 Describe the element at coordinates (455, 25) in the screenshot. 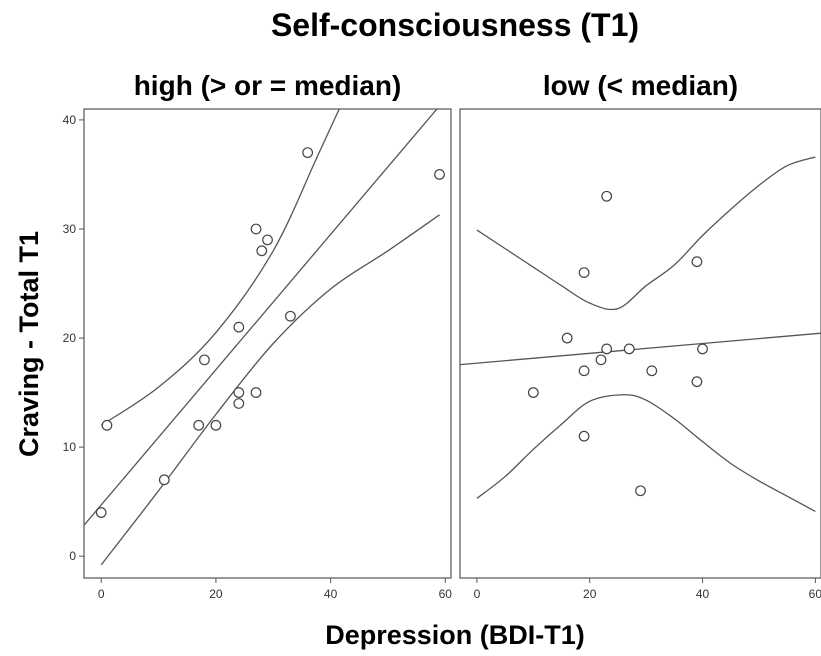

I see `chart-title: Self-consciousness (T1)` at that location.